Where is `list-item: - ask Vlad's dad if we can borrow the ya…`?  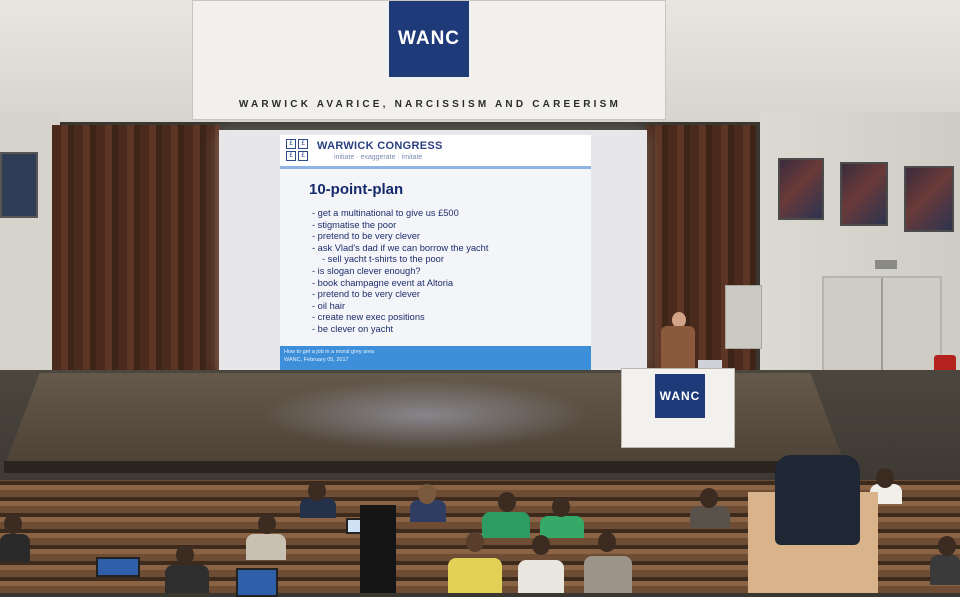
list-item: - ask Vlad's dad if we can borrow the ya… is located at coordinates (400, 247).